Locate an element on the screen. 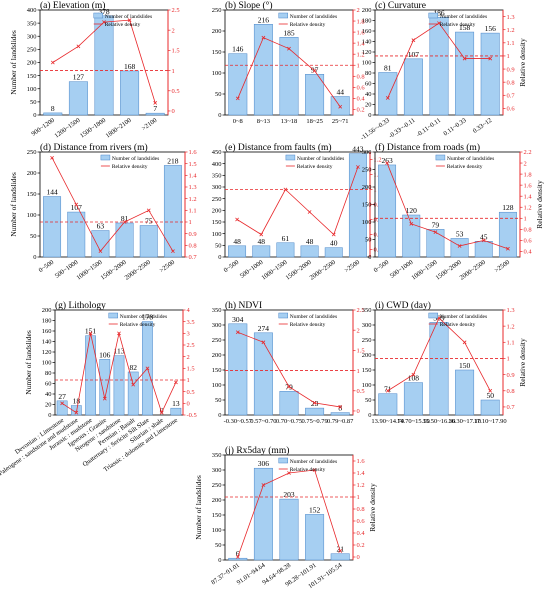 The image size is (550, 600). bar-value-label: 82 is located at coordinates (133, 367).